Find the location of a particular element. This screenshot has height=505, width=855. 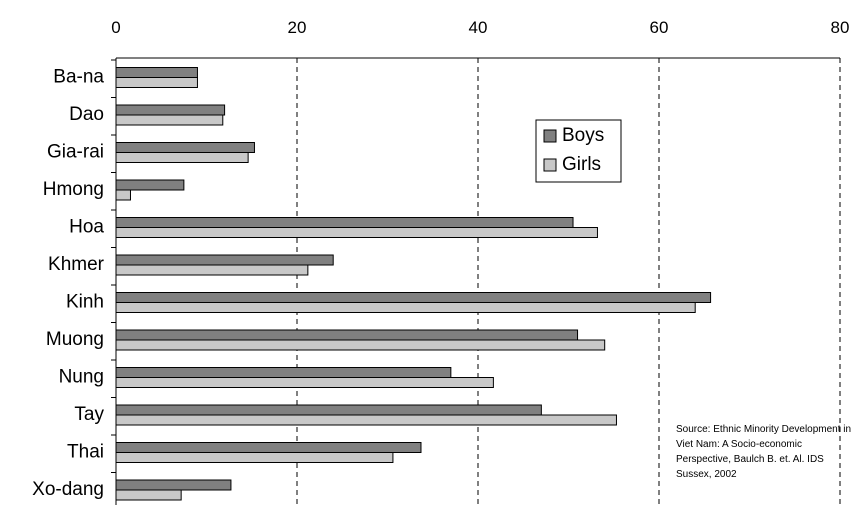

category-label: Khmer is located at coordinates (76, 264).